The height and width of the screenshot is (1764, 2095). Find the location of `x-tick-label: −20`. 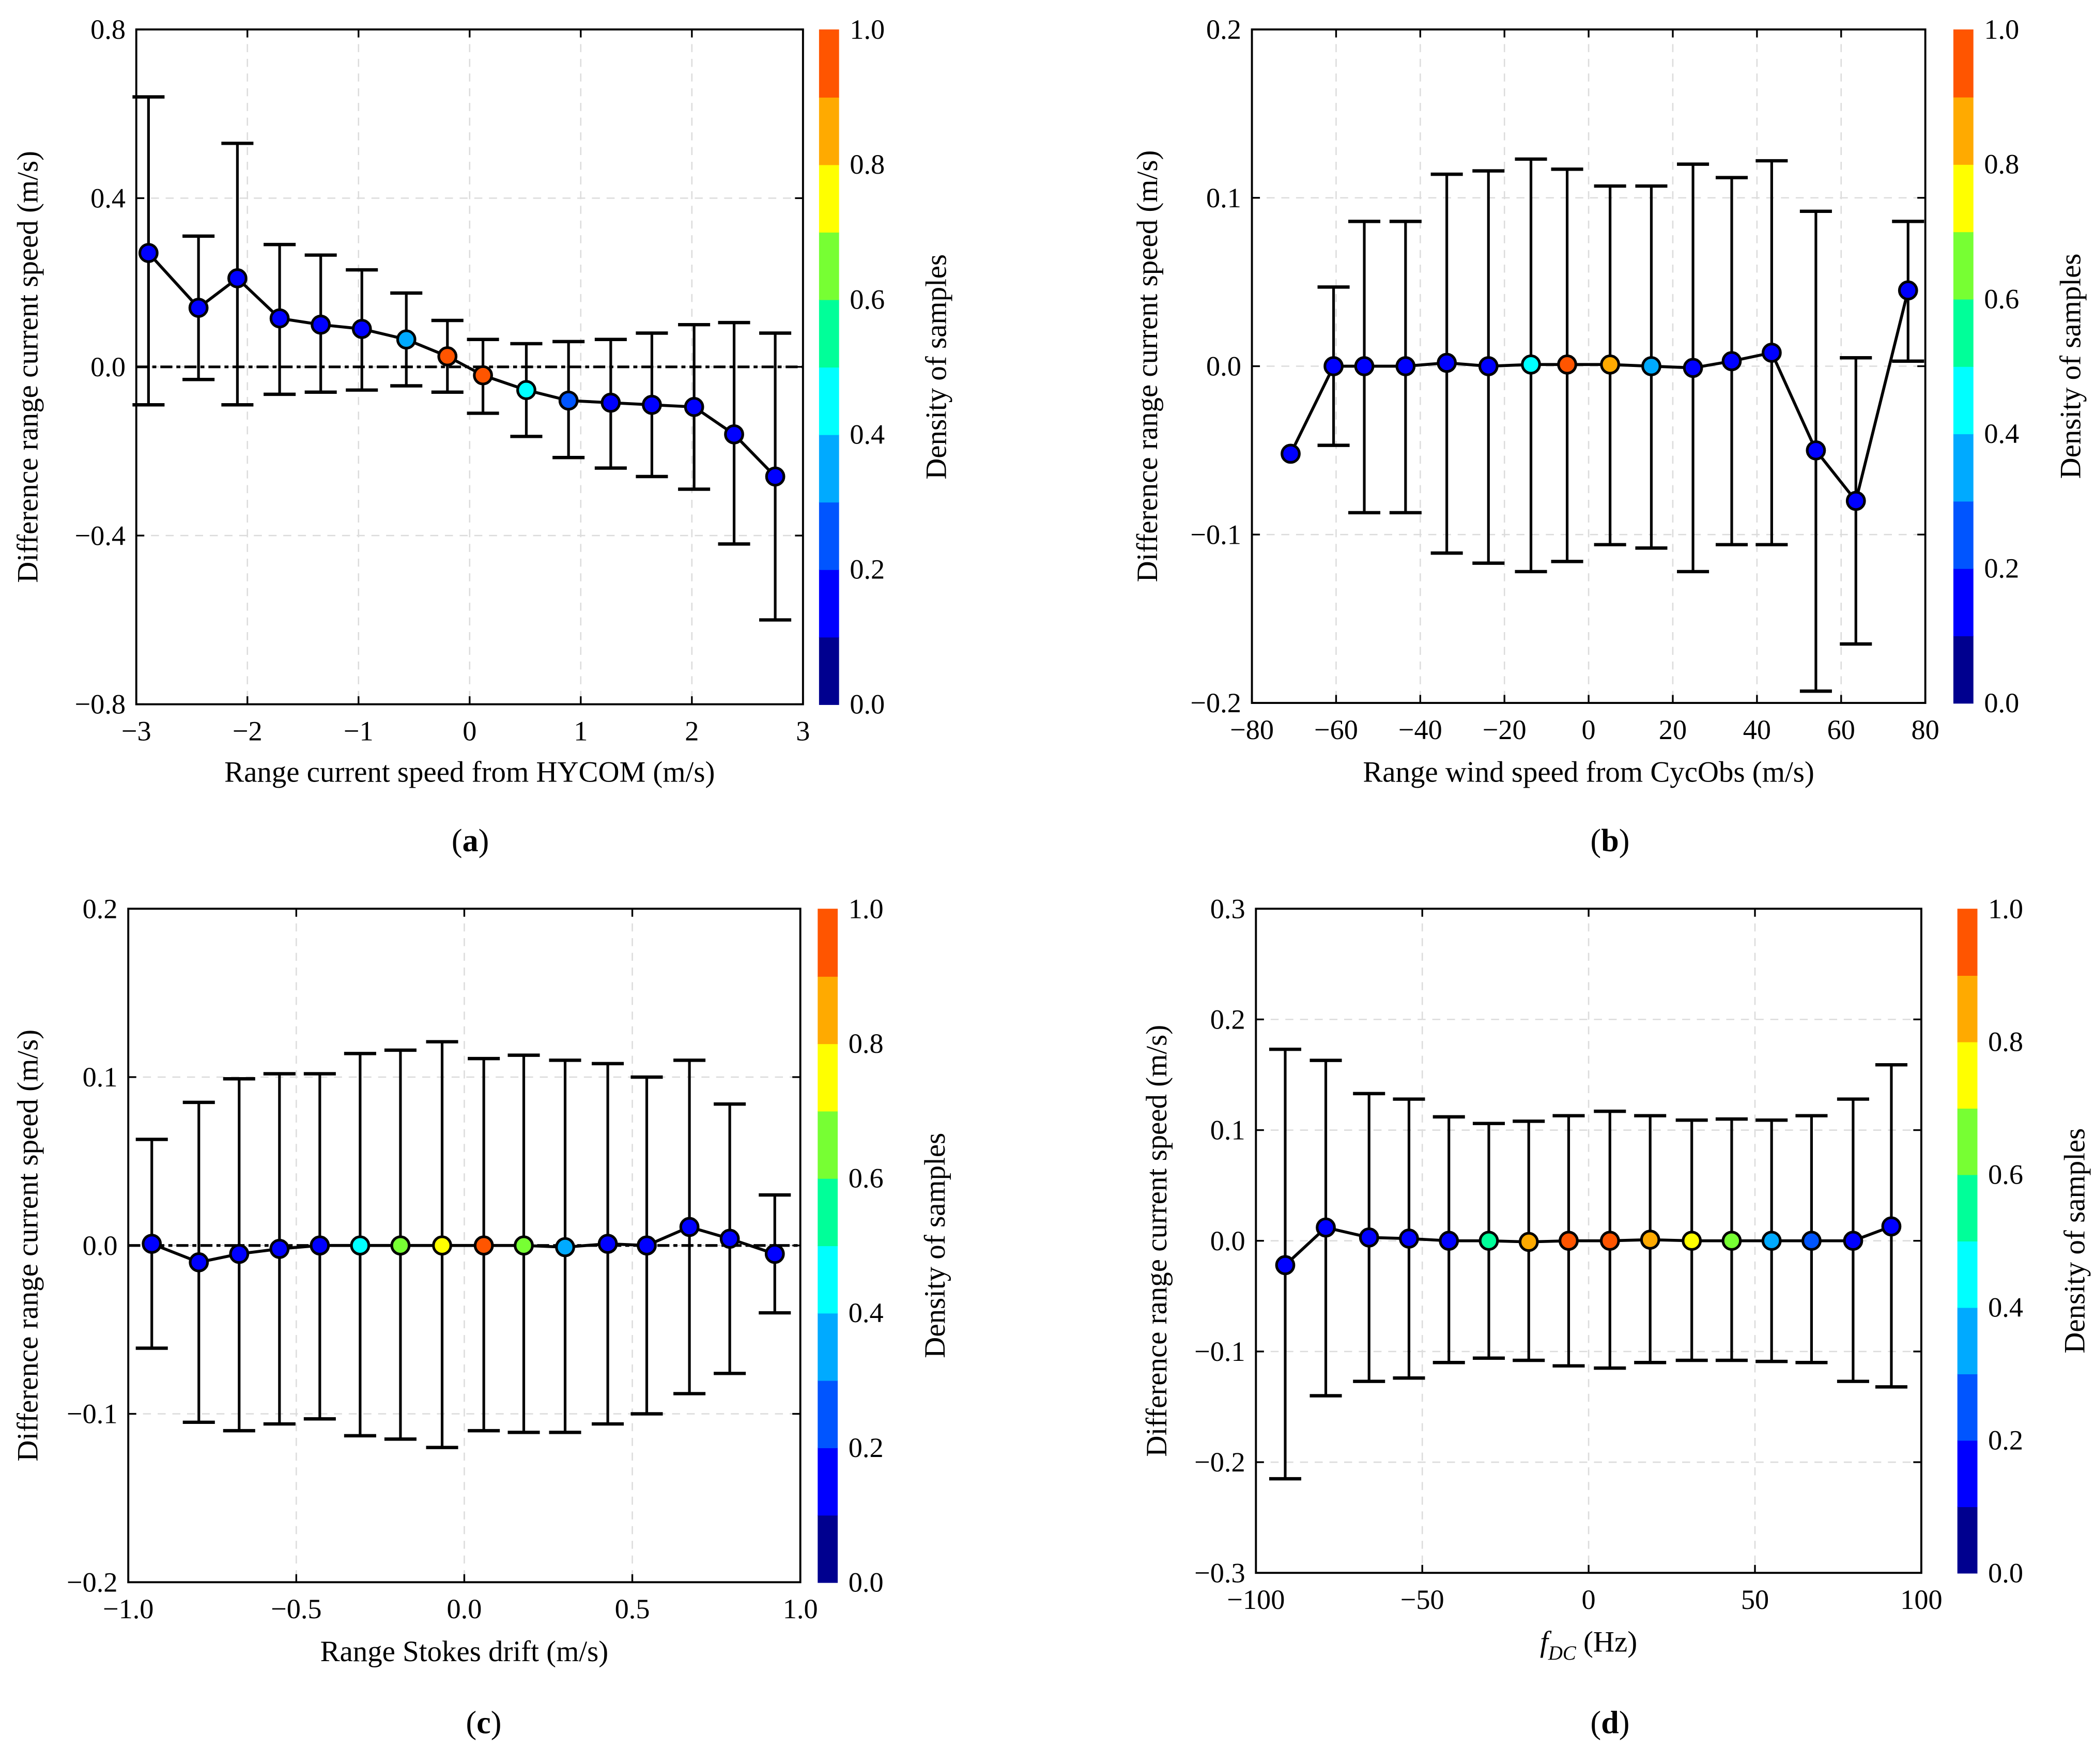

x-tick-label: −20 is located at coordinates (1505, 729).